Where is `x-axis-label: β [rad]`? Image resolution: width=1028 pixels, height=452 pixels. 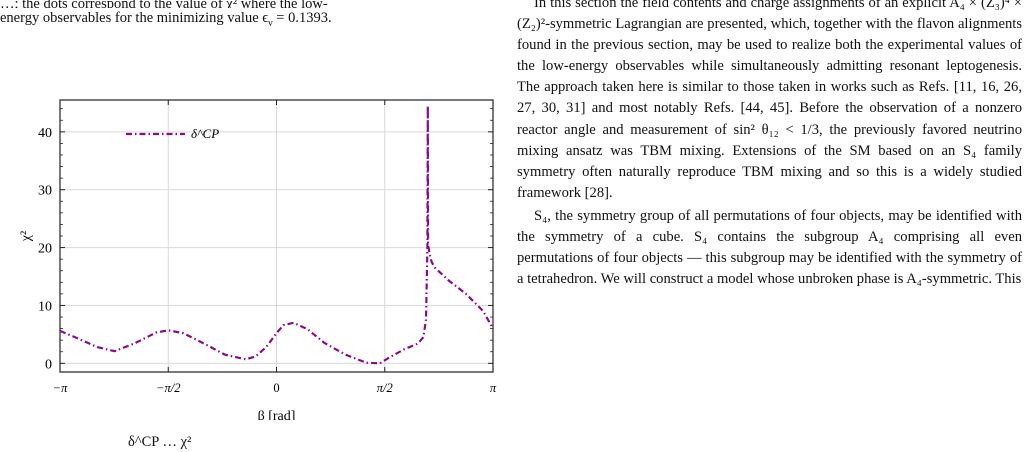
x-axis-label: β [rad] is located at coordinates (277, 414).